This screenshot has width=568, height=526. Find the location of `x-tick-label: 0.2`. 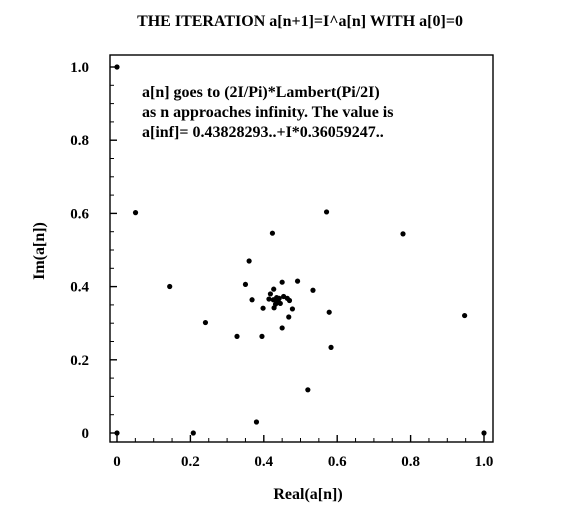

x-tick-label: 0.2 is located at coordinates (190, 462).